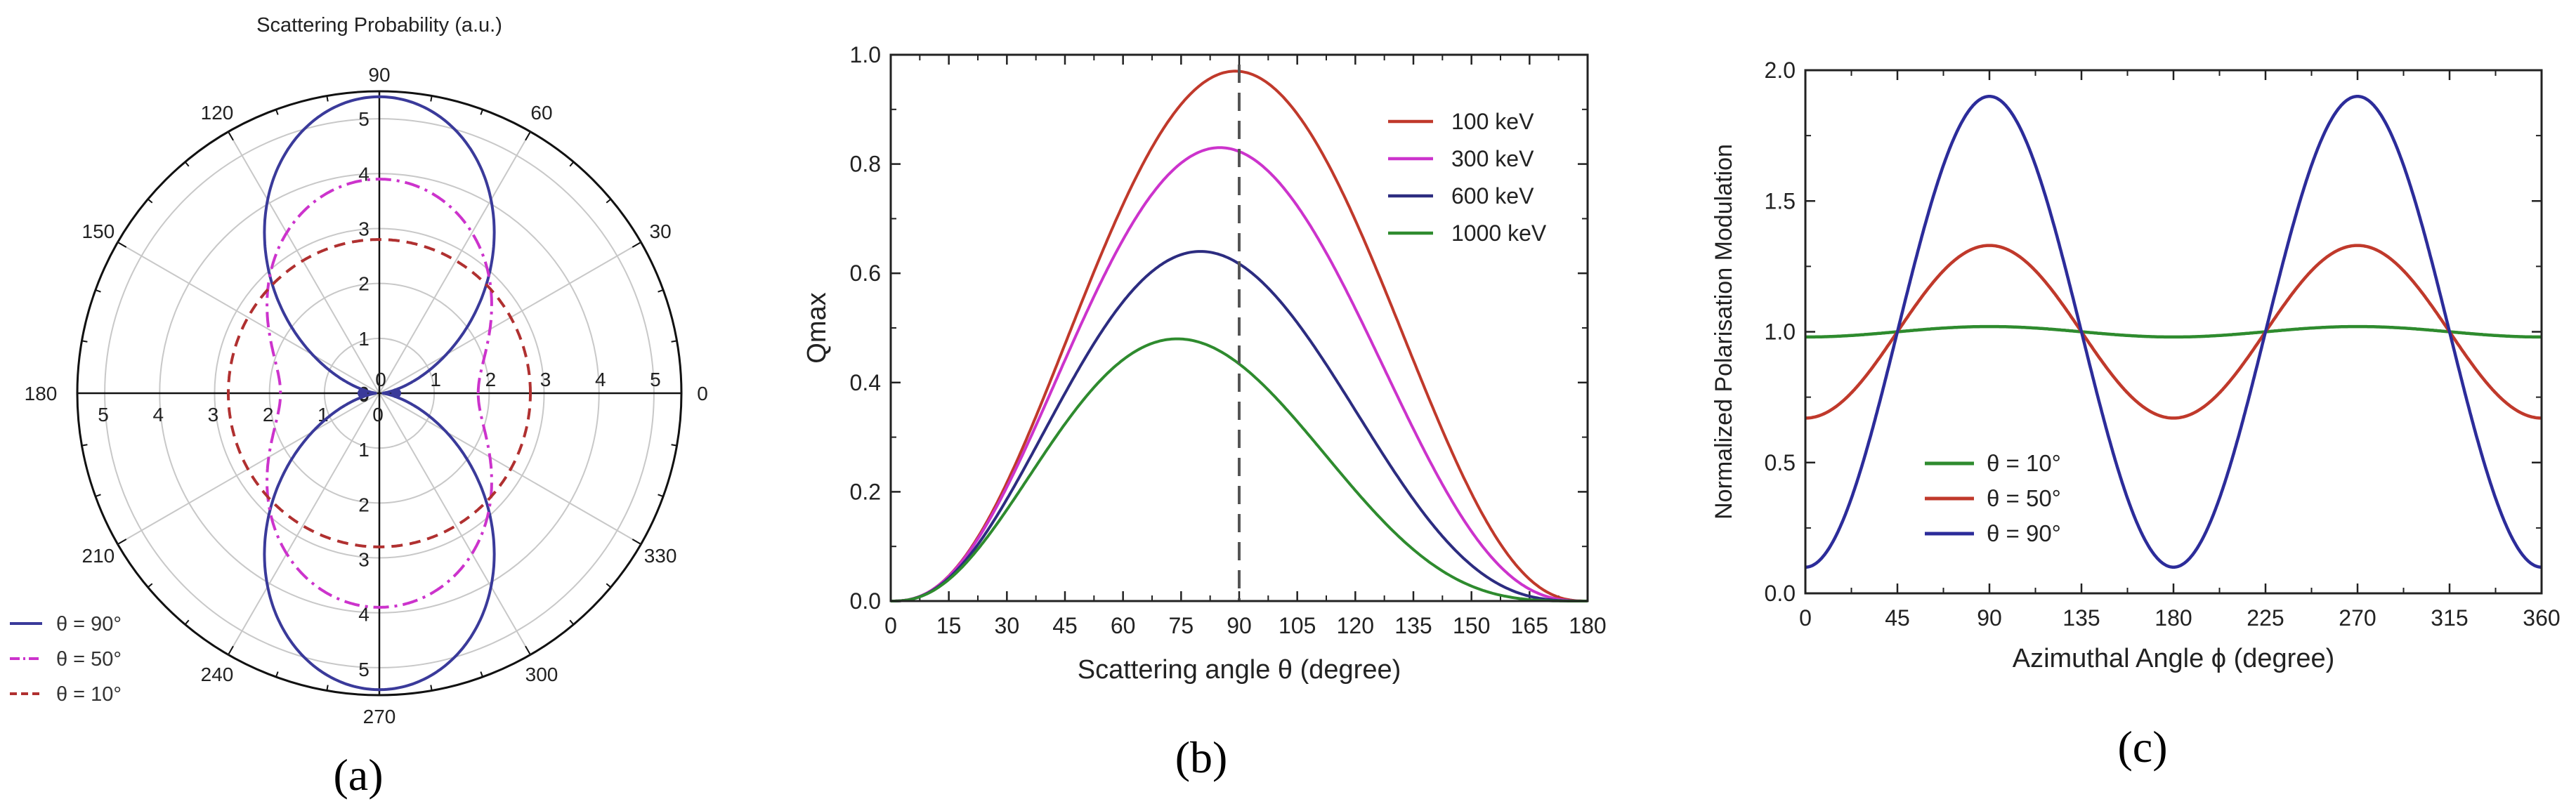 This screenshot has height=811, width=2576. I want to click on x-tick-label: 165, so click(1529, 625).